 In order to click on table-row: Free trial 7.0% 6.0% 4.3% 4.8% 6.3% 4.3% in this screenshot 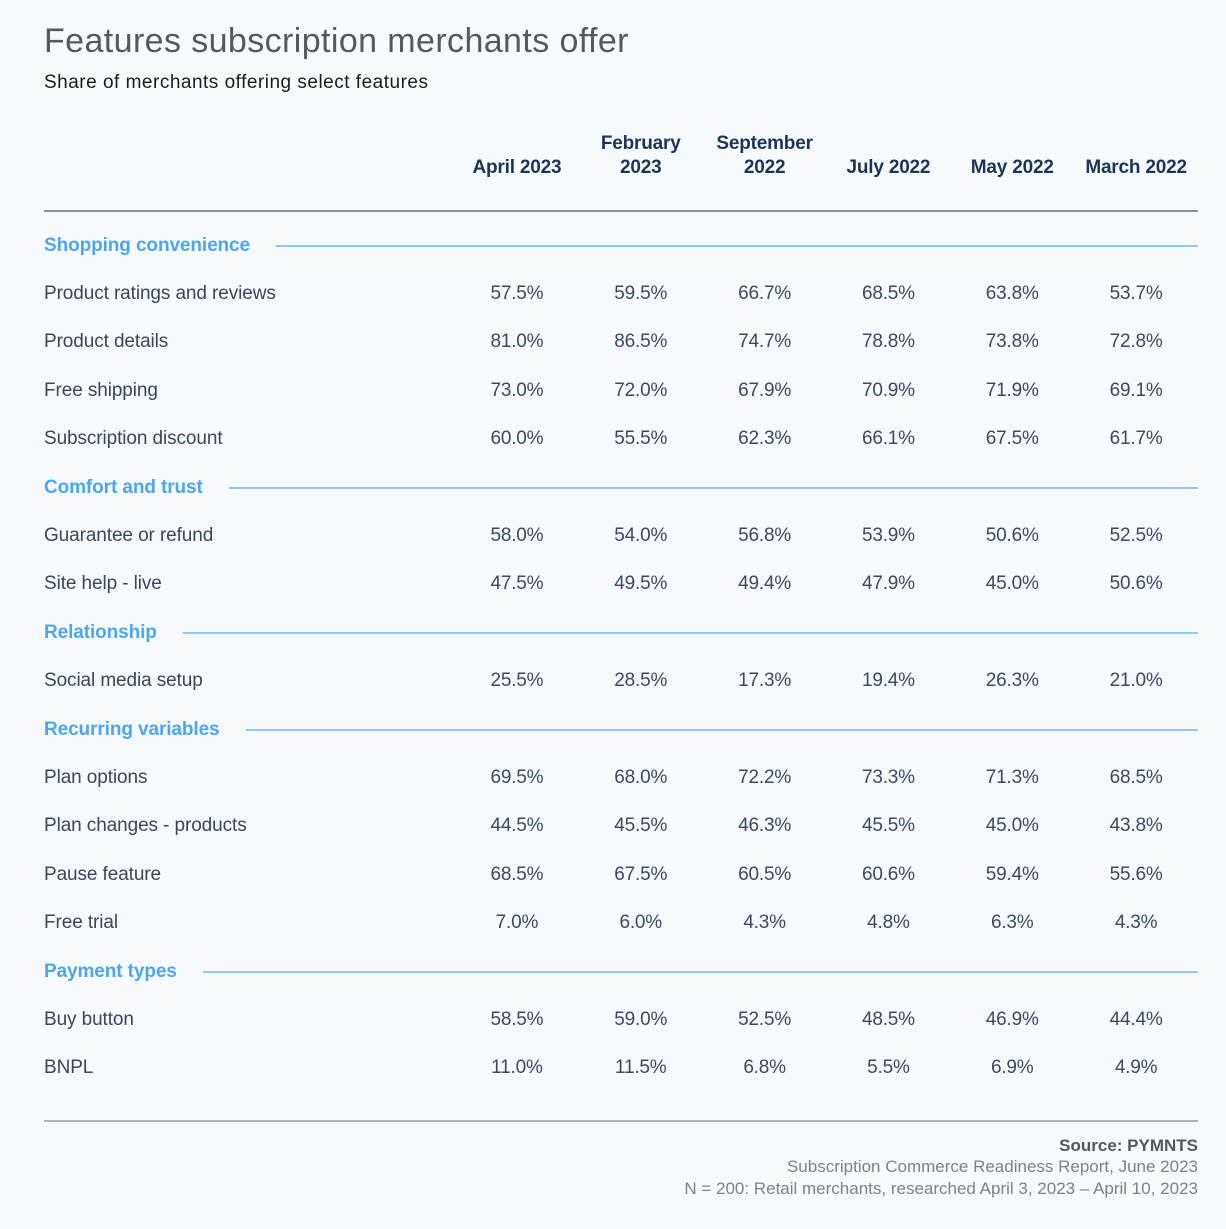, I will do `click(621, 923)`.